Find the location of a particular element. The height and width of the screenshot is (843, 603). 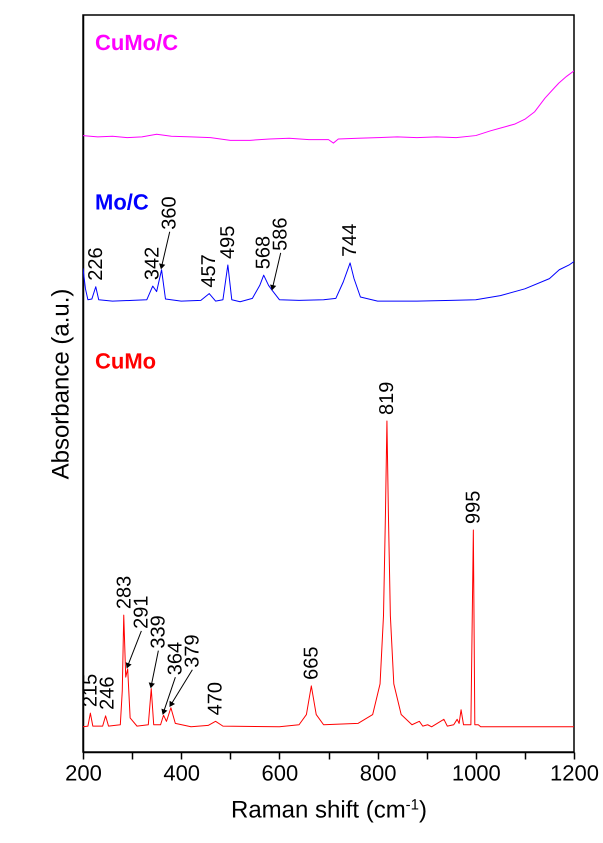

x-axis-title: Raman shift (cm$^{-1}$) is located at coordinates (329, 810).